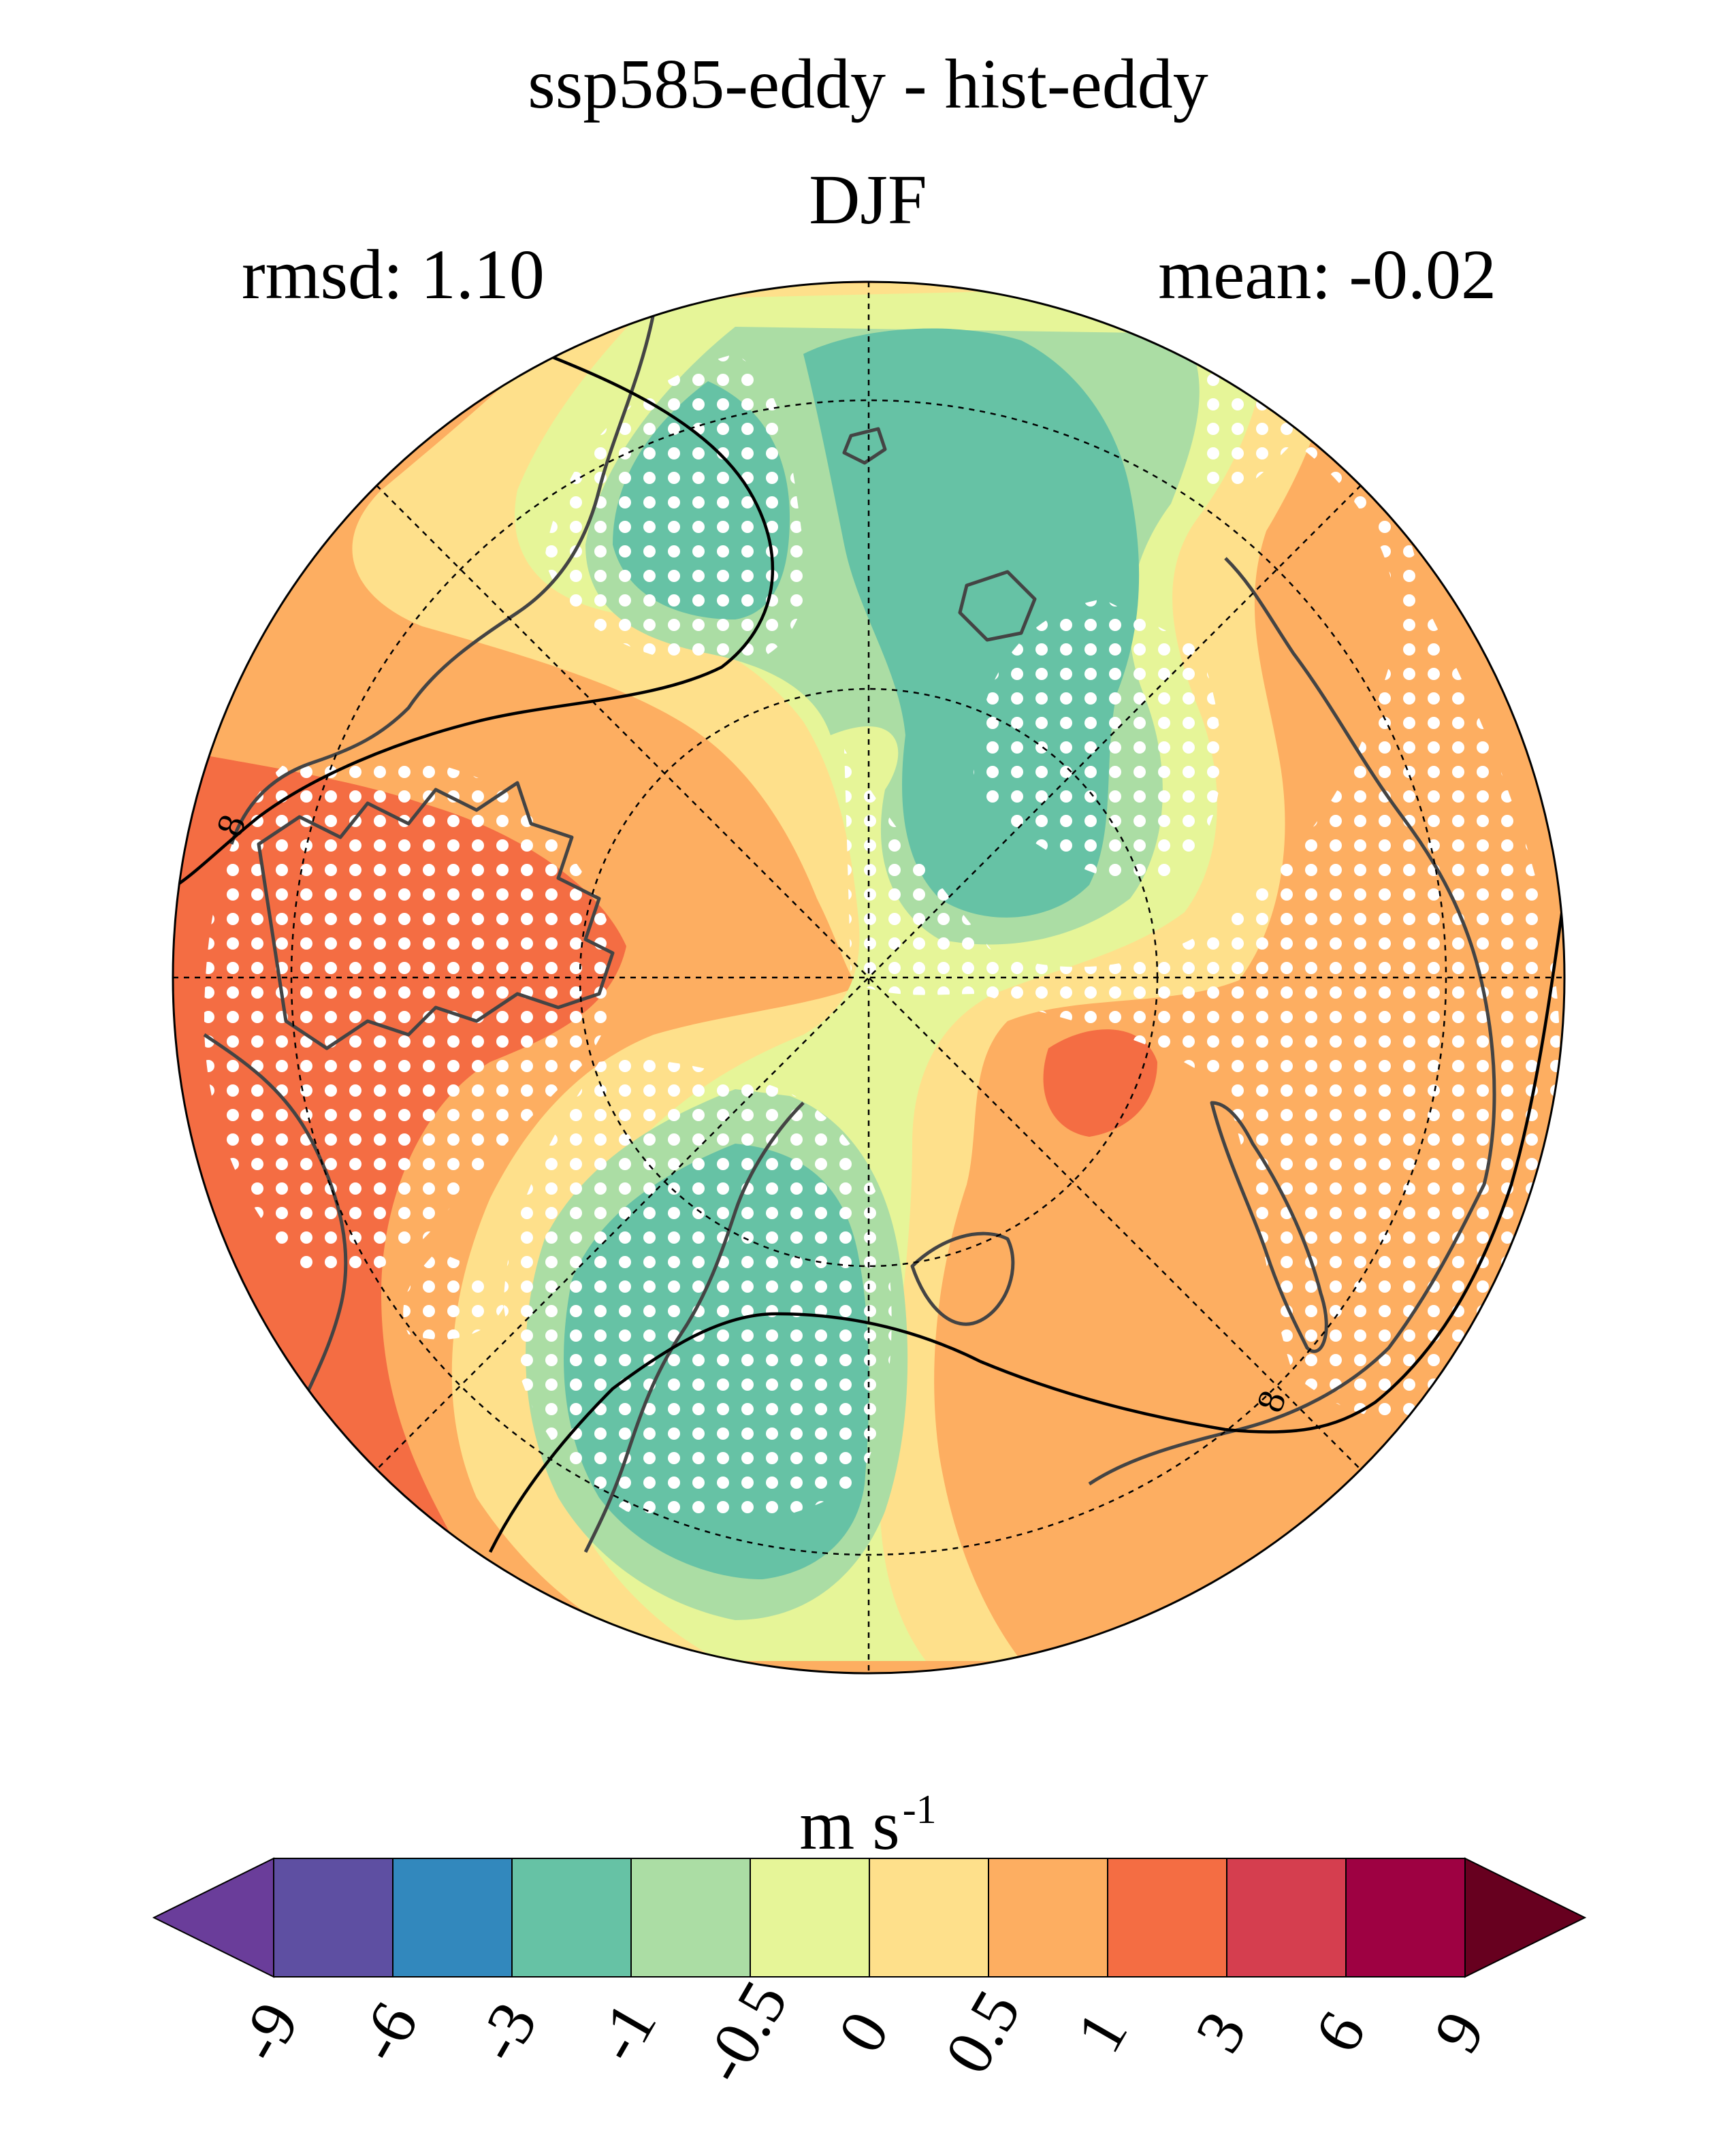 The width and height of the screenshot is (1736, 2130). I want to click on coastline-alaska, so click(694, 1327).